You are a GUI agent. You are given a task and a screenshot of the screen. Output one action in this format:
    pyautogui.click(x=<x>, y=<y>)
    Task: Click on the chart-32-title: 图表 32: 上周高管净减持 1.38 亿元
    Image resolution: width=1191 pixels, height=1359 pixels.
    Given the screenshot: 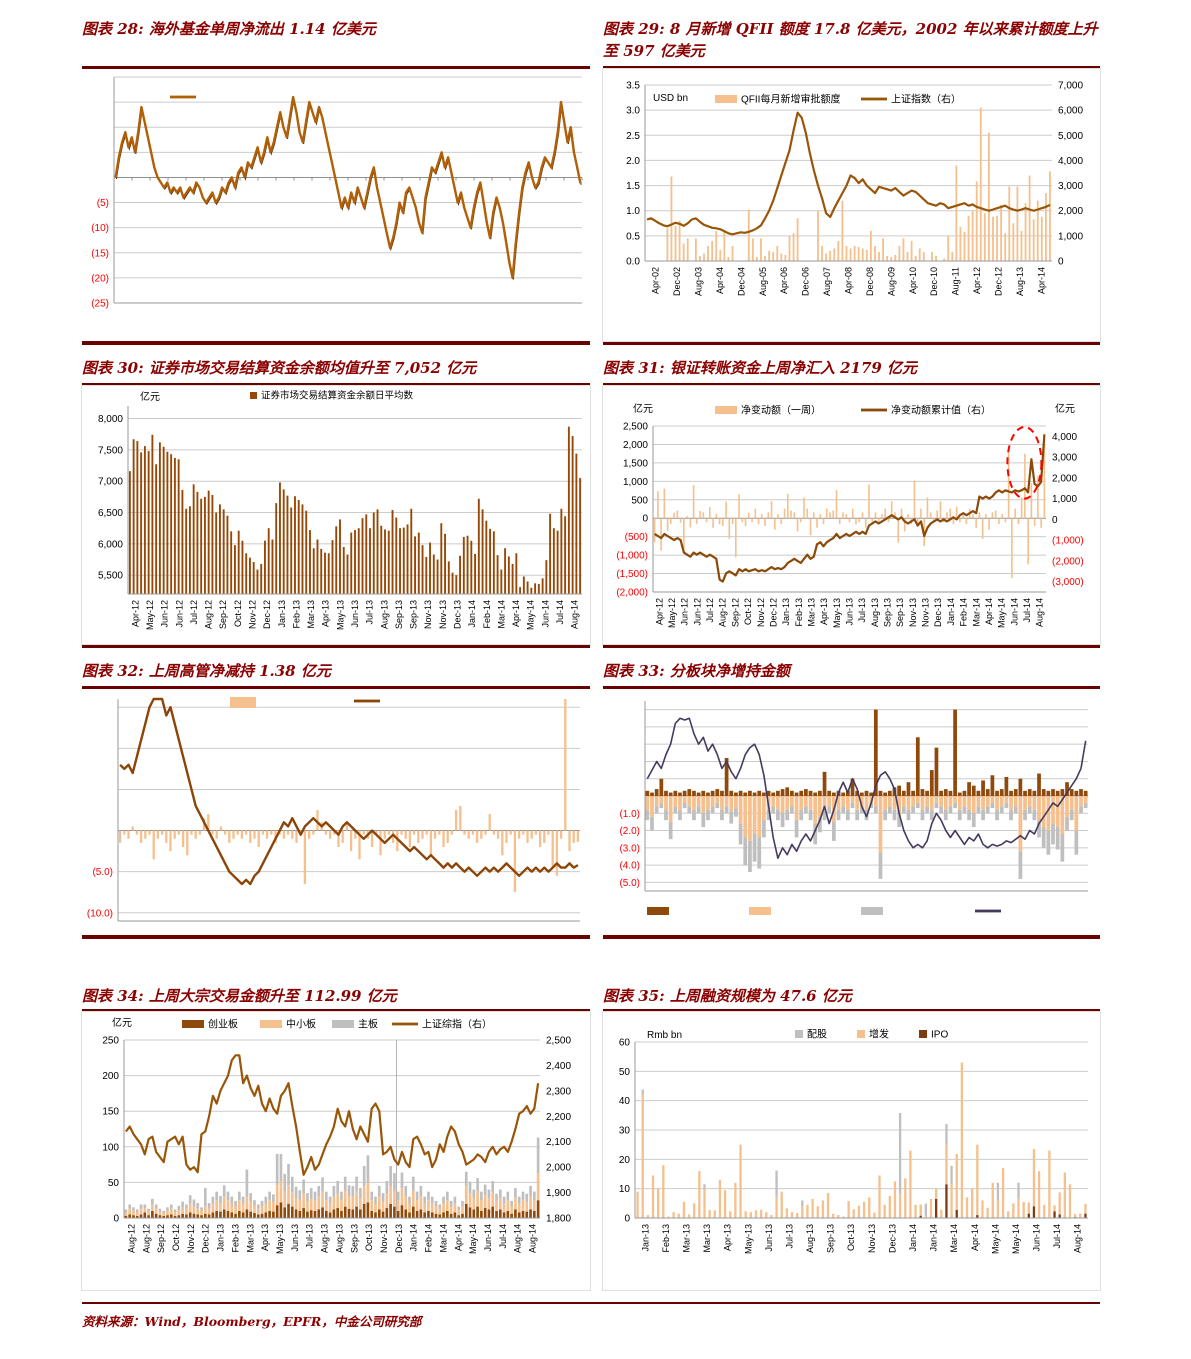 What is the action you would take?
    pyautogui.click(x=206, y=671)
    